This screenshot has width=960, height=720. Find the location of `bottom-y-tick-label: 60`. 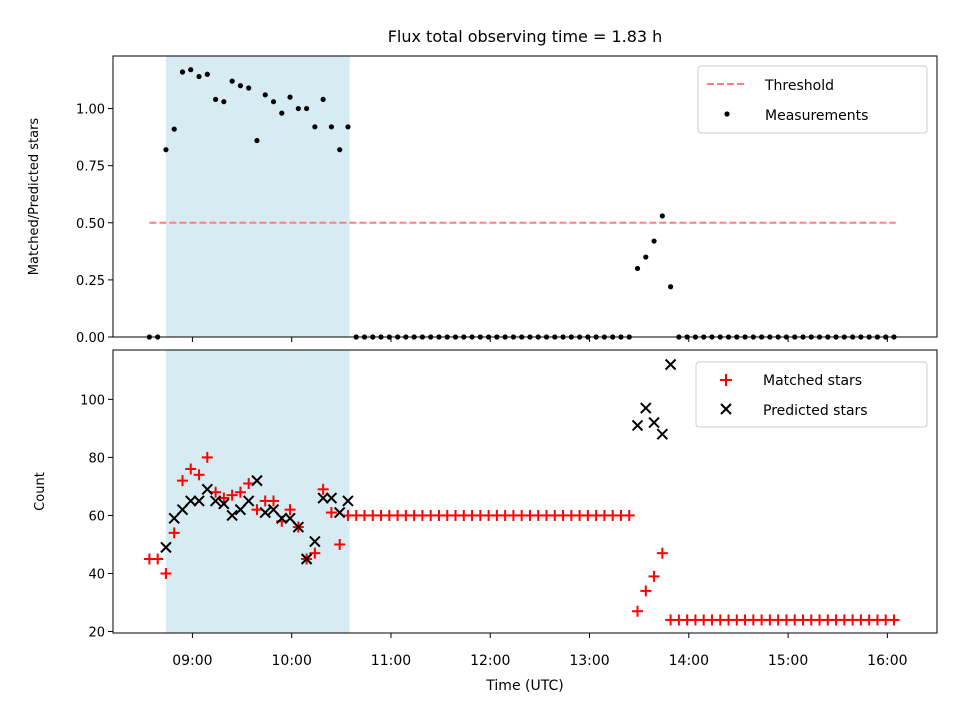

bottom-y-tick-label: 60 is located at coordinates (96, 516).